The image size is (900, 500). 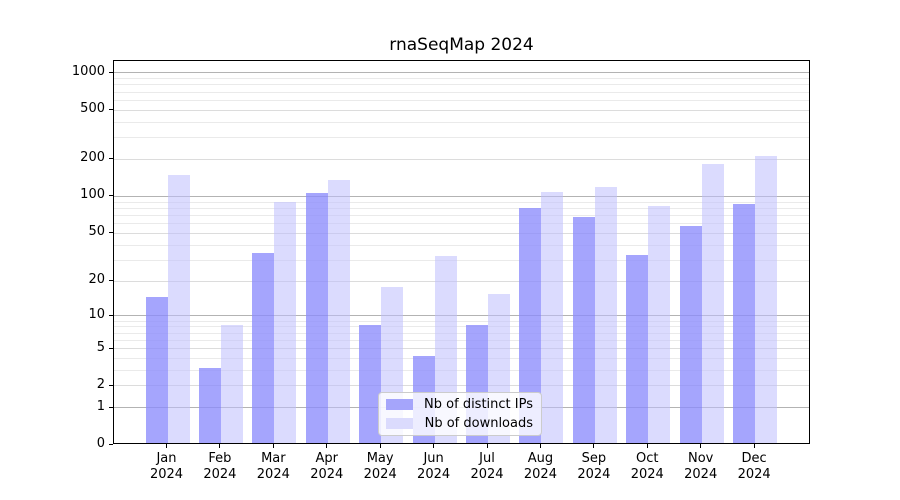 I want to click on x-tick-month: Sep, so click(x=594, y=458).